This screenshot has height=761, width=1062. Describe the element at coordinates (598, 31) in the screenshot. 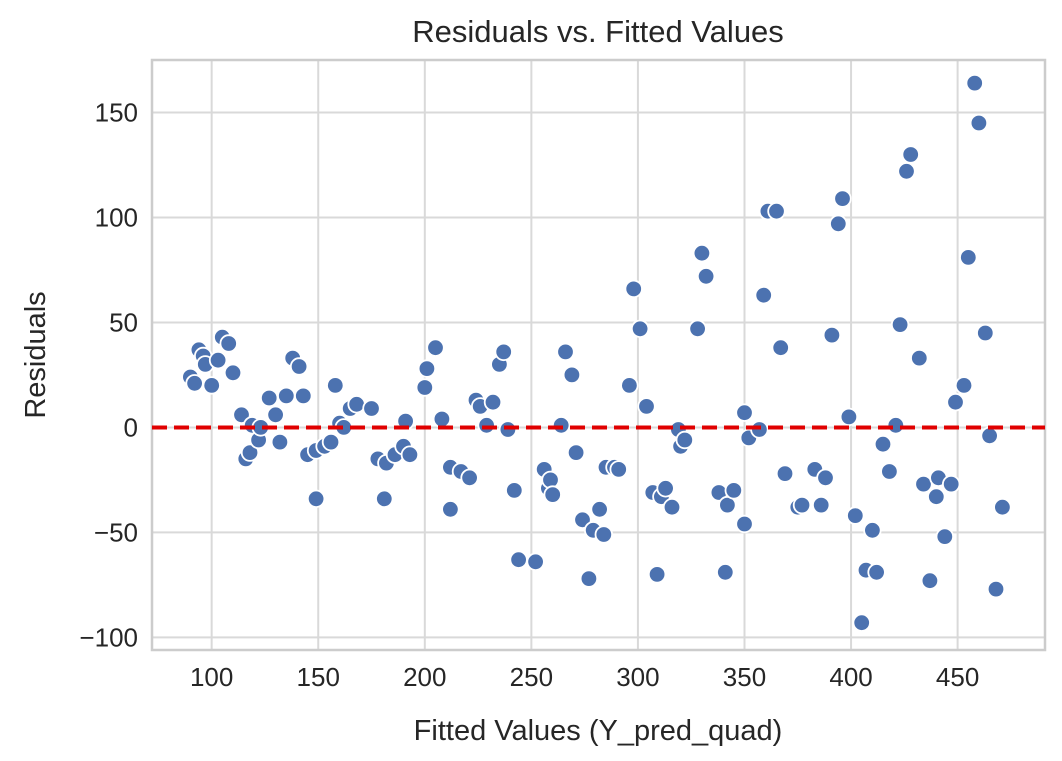

I see `chart-title: Residuals vs. Fitted Values` at that location.